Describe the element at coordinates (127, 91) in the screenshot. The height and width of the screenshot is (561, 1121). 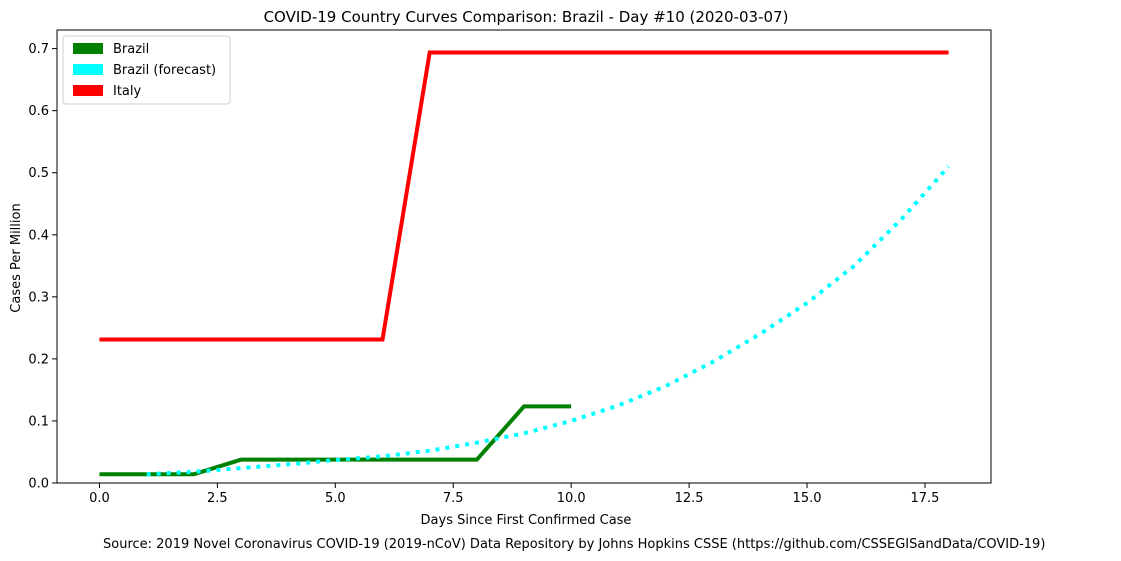
I see `legend-label-italy: Italy` at that location.